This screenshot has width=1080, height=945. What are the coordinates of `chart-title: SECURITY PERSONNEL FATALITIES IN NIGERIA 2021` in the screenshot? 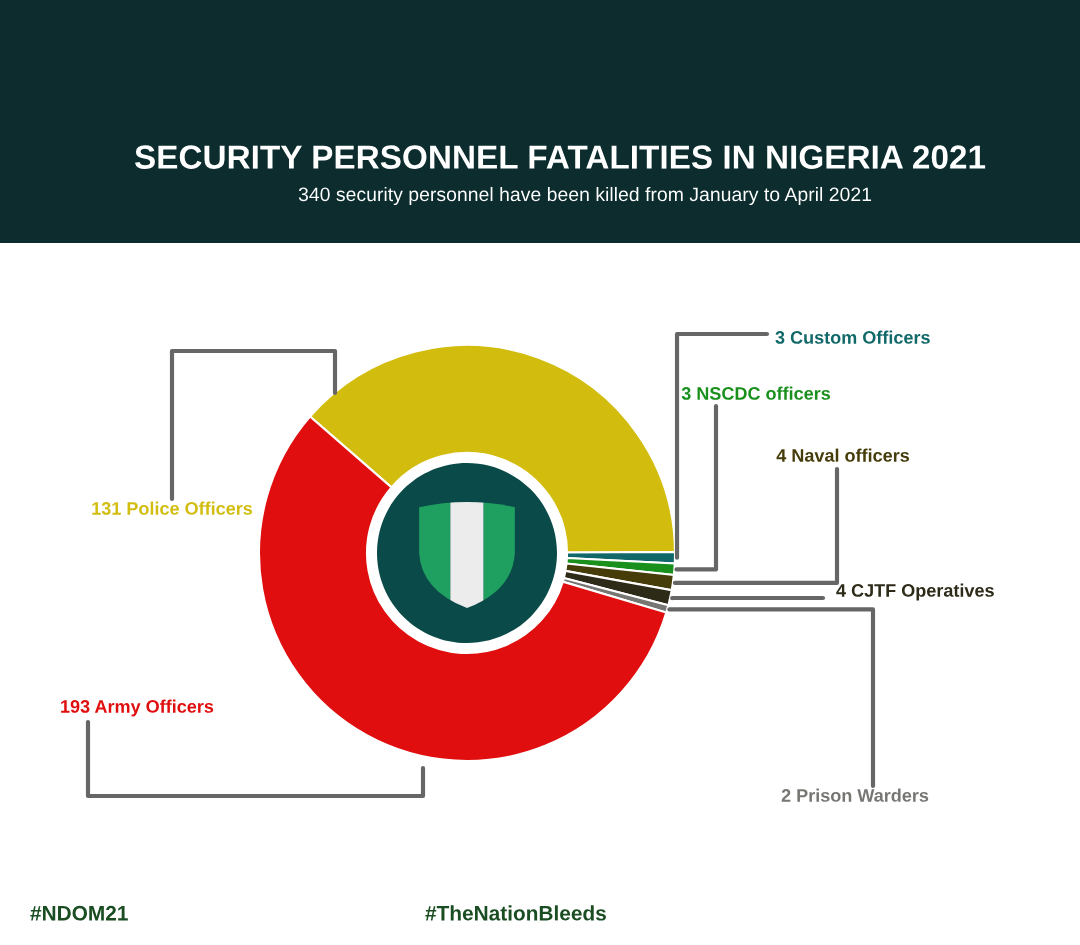 It's located at (560, 157).